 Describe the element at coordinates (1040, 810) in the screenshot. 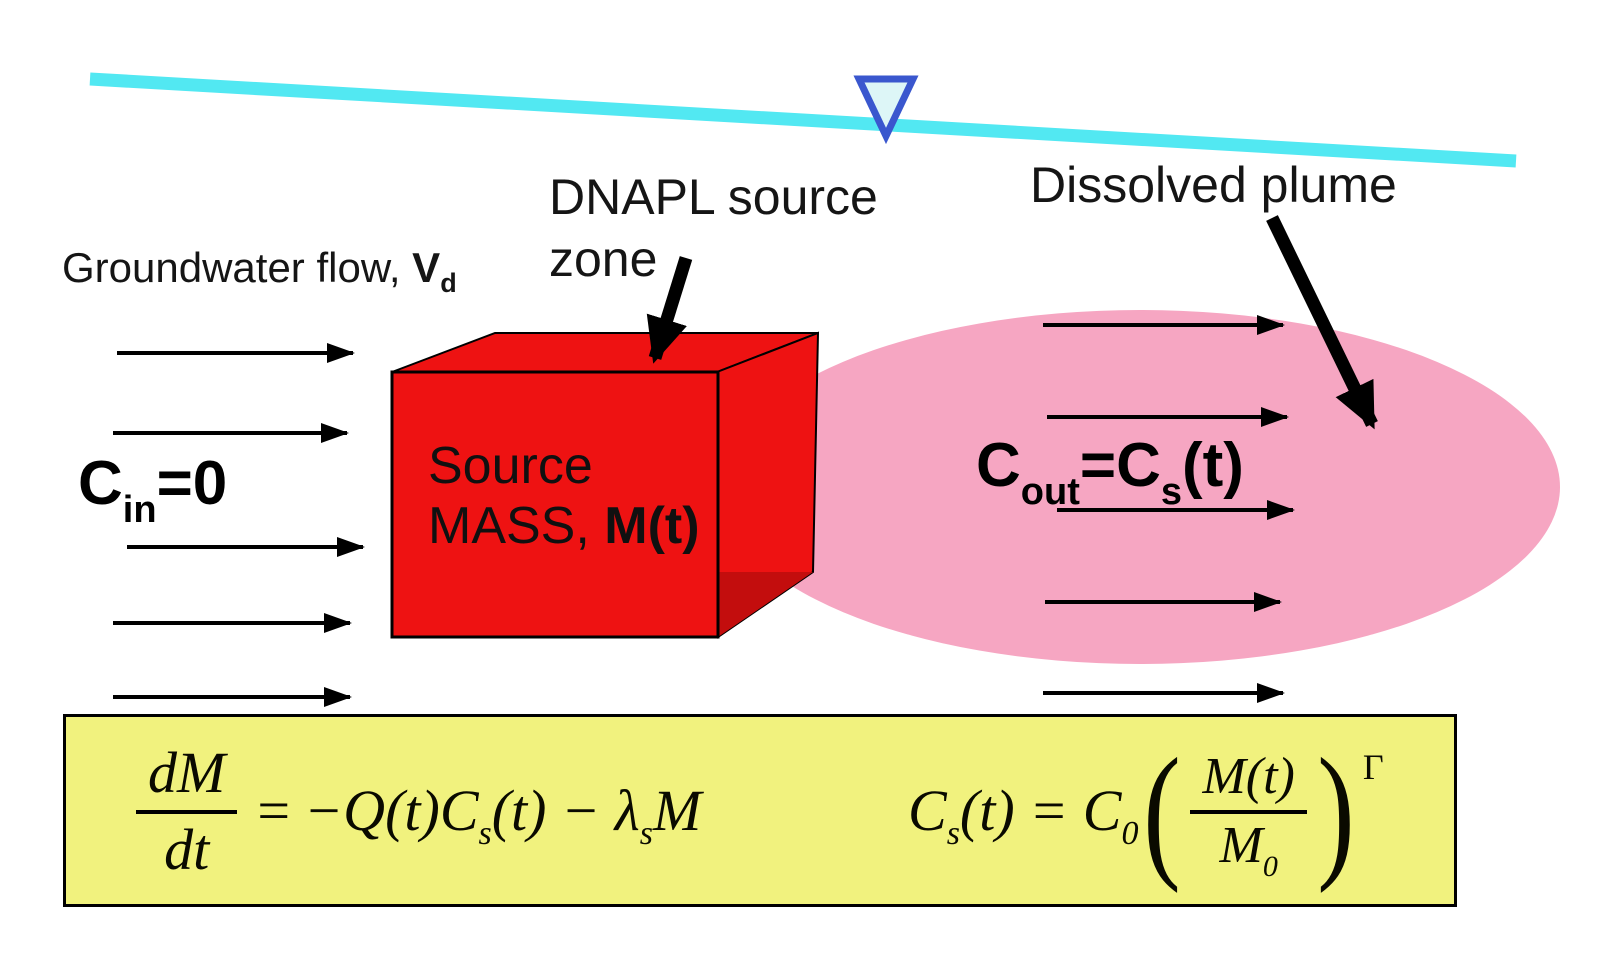

I see `power-law-lhs-mid: (t) = C` at that location.